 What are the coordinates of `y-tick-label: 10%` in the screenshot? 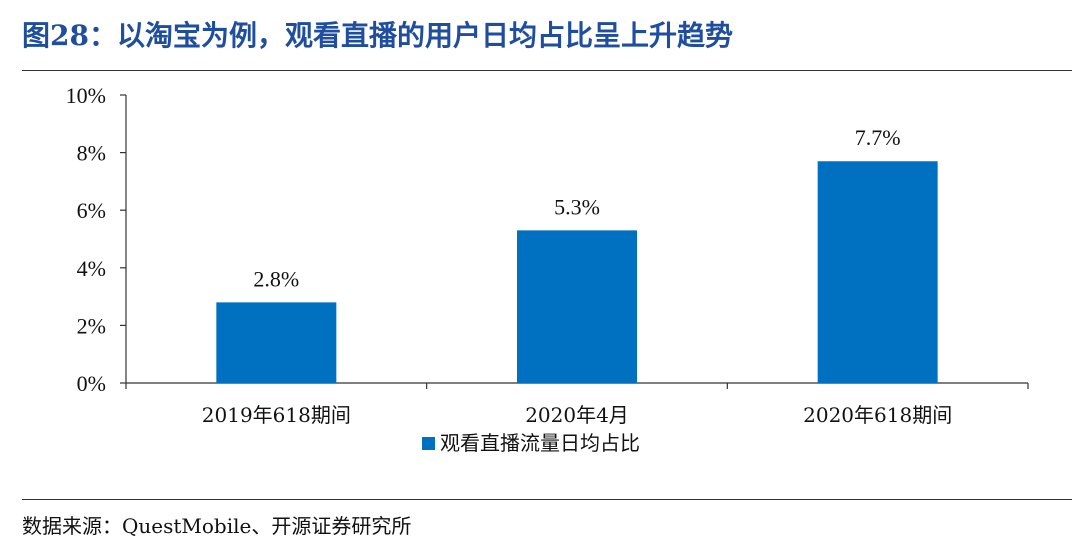 It's located at (86, 95).